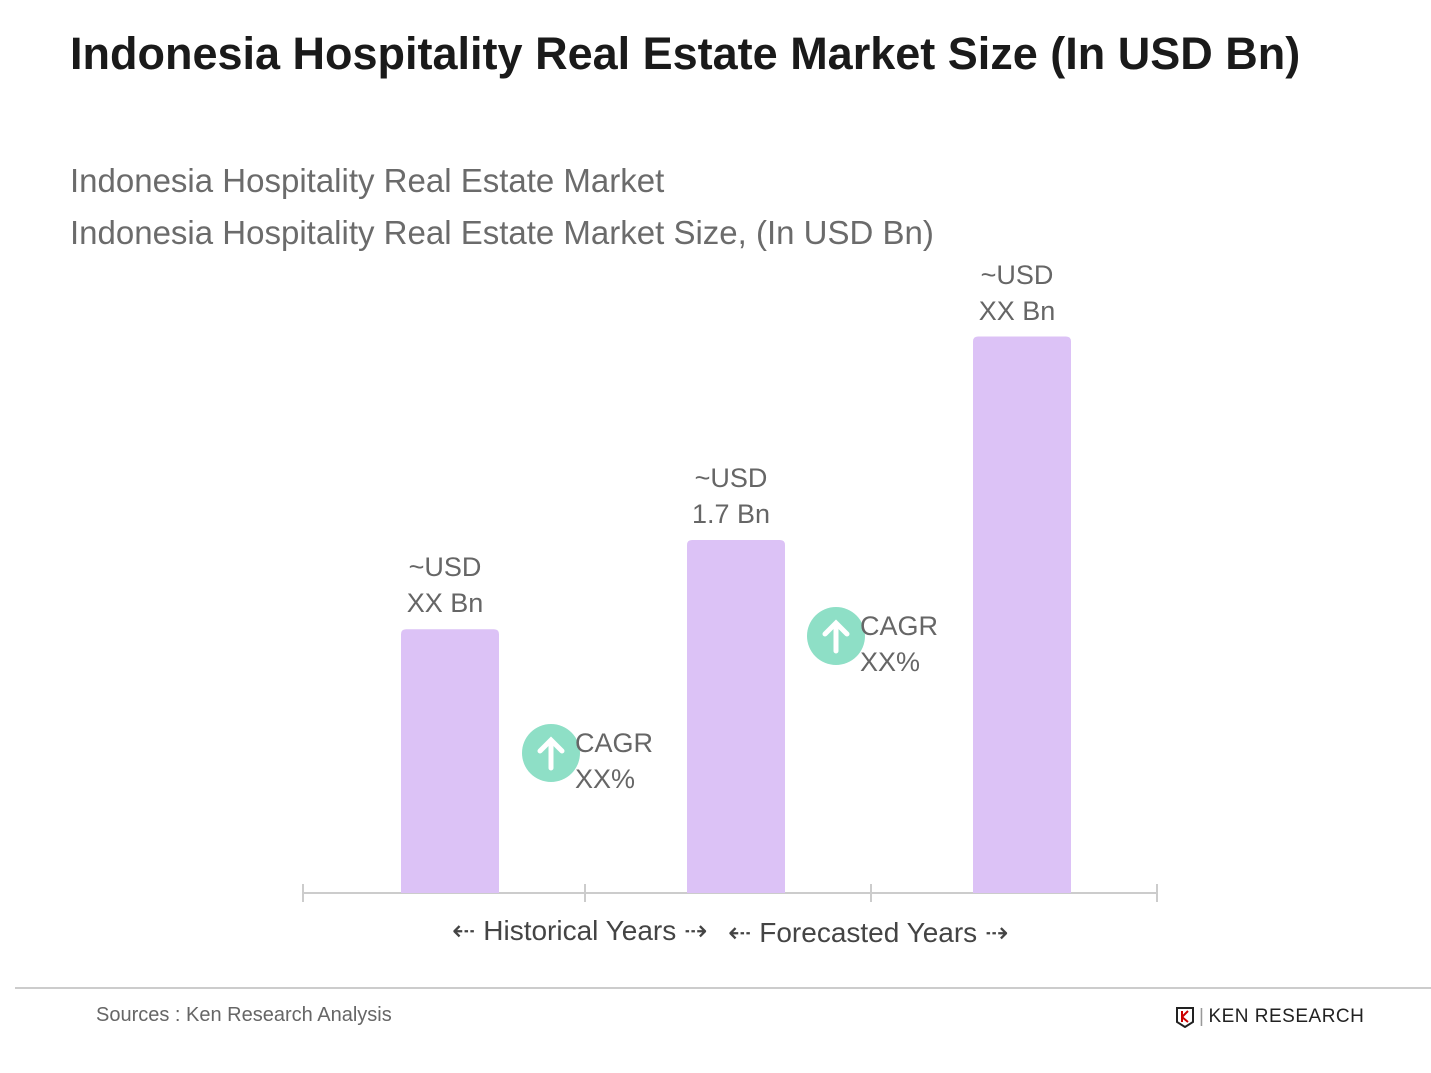 Image resolution: width=1431 pixels, height=1073 pixels. Describe the element at coordinates (1185, 1017) in the screenshot. I see `ken-logo-icon` at that location.